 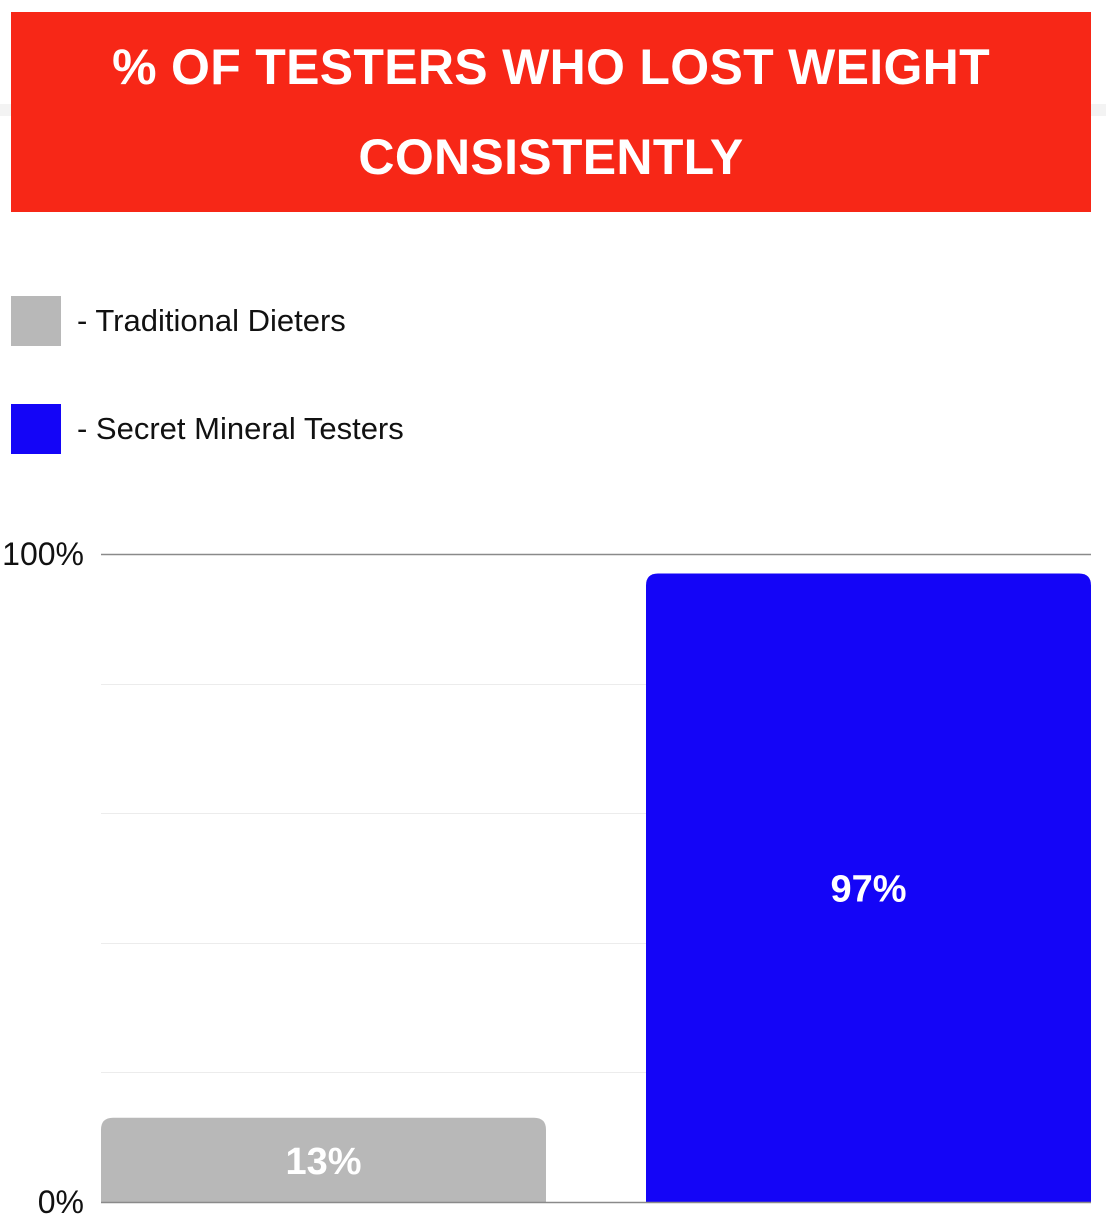 What do you see at coordinates (61, 1202) in the screenshot?
I see `y-tick-label: 0%` at bounding box center [61, 1202].